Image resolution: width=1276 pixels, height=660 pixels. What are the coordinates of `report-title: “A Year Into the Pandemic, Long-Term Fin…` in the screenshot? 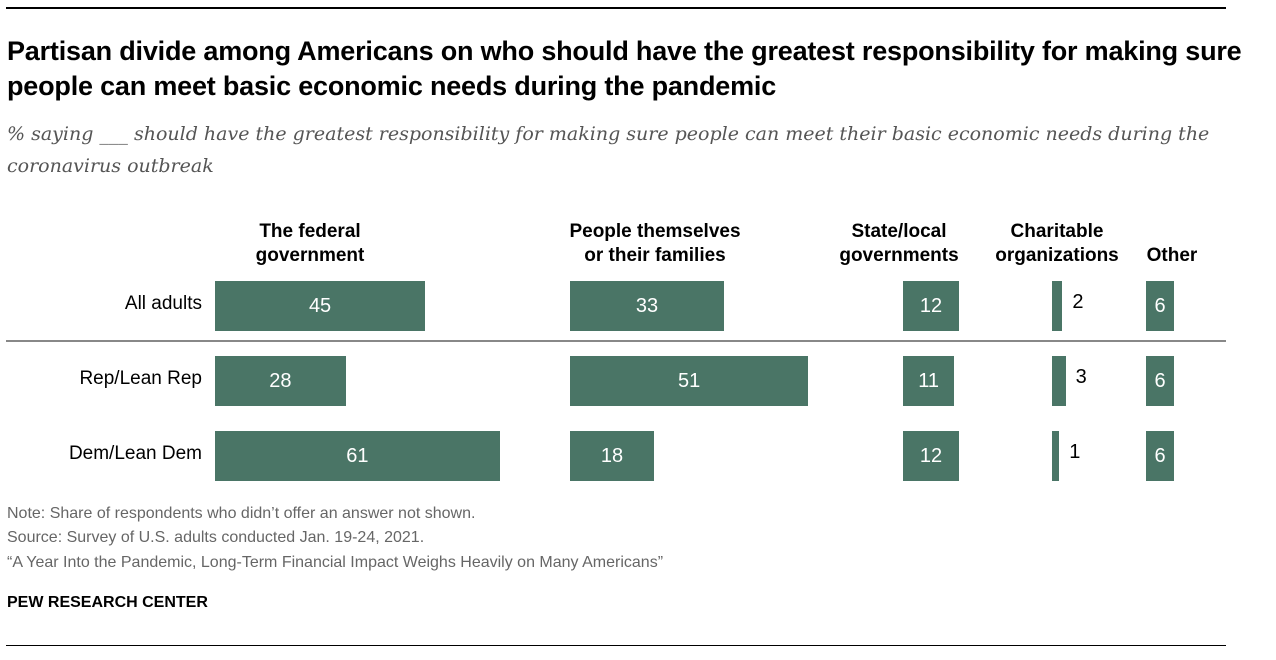 It's located at (335, 562).